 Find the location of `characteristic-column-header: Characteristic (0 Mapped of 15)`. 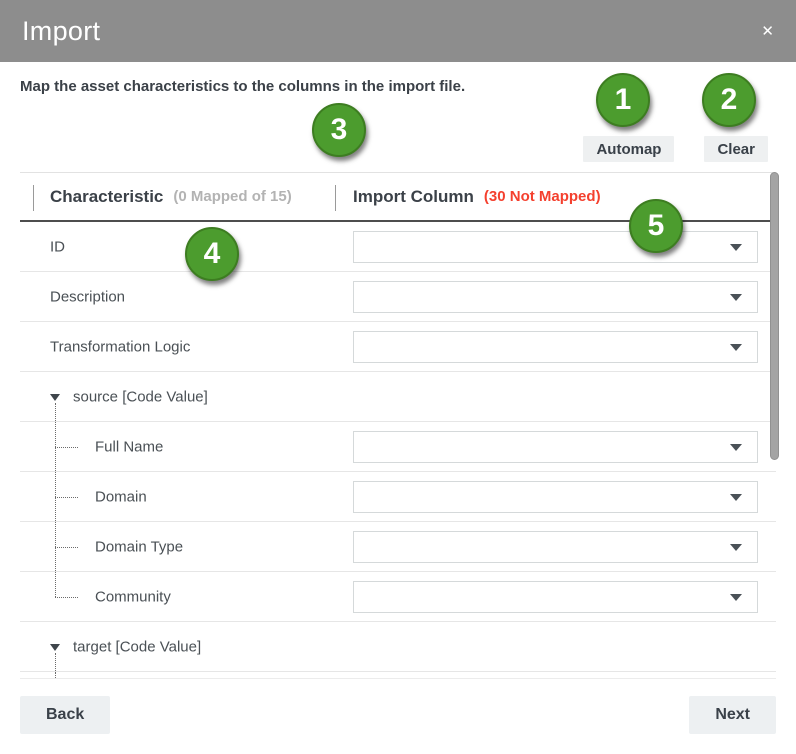

characteristic-column-header: Characteristic (0 Mapped of 15) is located at coordinates (171, 196).